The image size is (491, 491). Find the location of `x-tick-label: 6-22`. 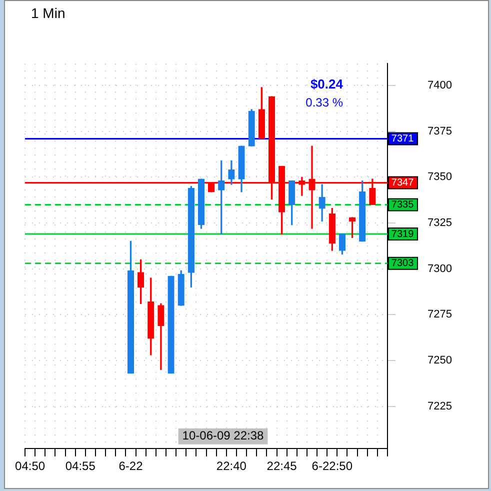

x-tick-label: 6-22 is located at coordinates (131, 465).